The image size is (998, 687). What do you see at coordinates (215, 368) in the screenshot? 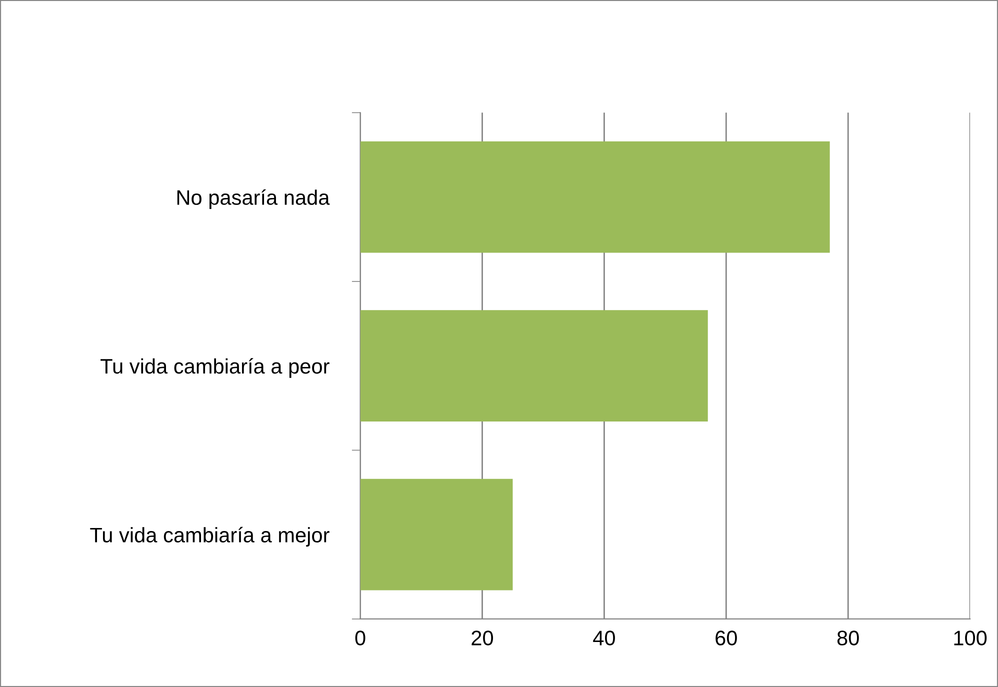
I see `y-tick-label: Tu vida cambiaría a peor` at bounding box center [215, 368].